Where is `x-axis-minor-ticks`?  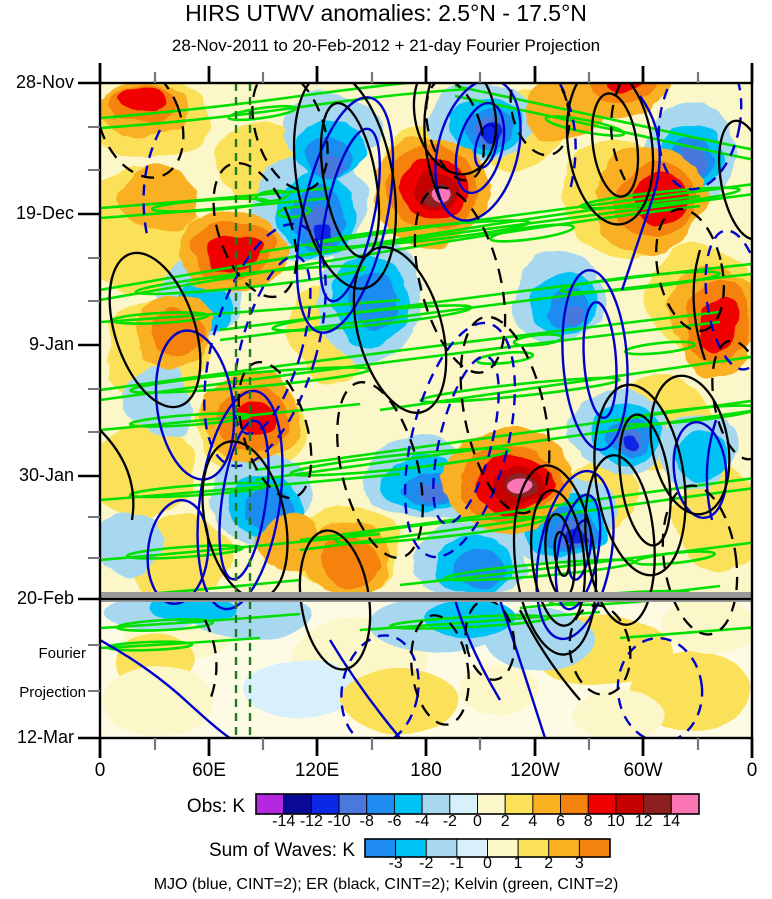
x-axis-minor-ticks is located at coordinates (426, 744).